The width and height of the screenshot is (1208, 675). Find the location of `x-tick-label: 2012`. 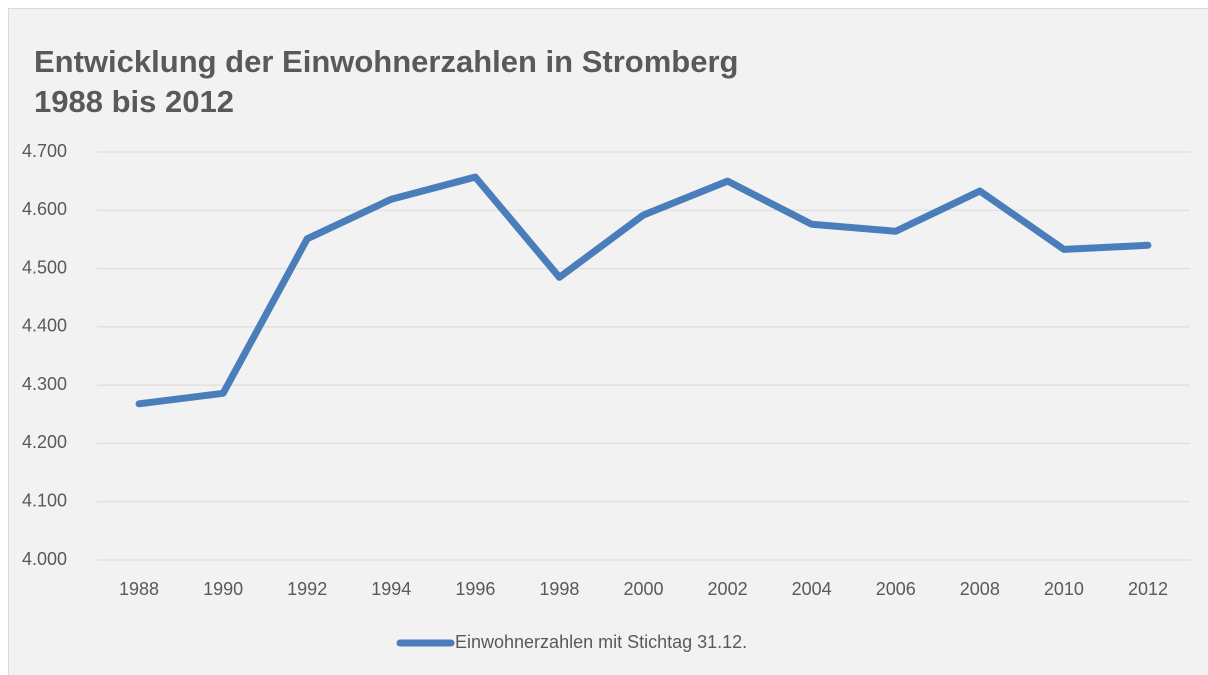

x-tick-label: 2012 is located at coordinates (1148, 589).